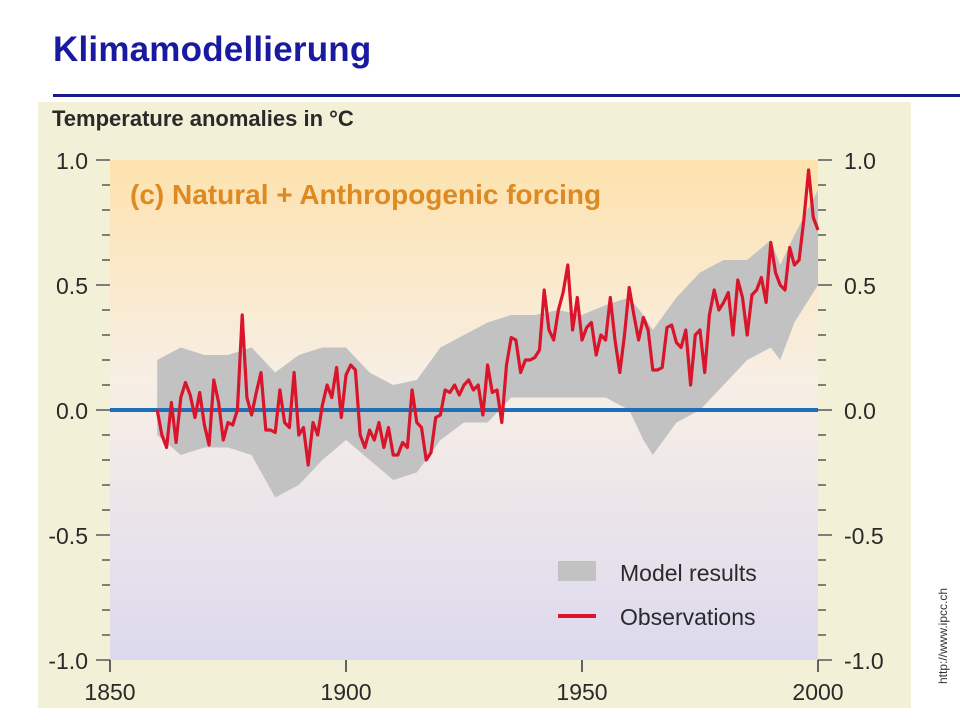 The width and height of the screenshot is (960, 720). What do you see at coordinates (506, 95) in the screenshot?
I see `title-divider` at bounding box center [506, 95].